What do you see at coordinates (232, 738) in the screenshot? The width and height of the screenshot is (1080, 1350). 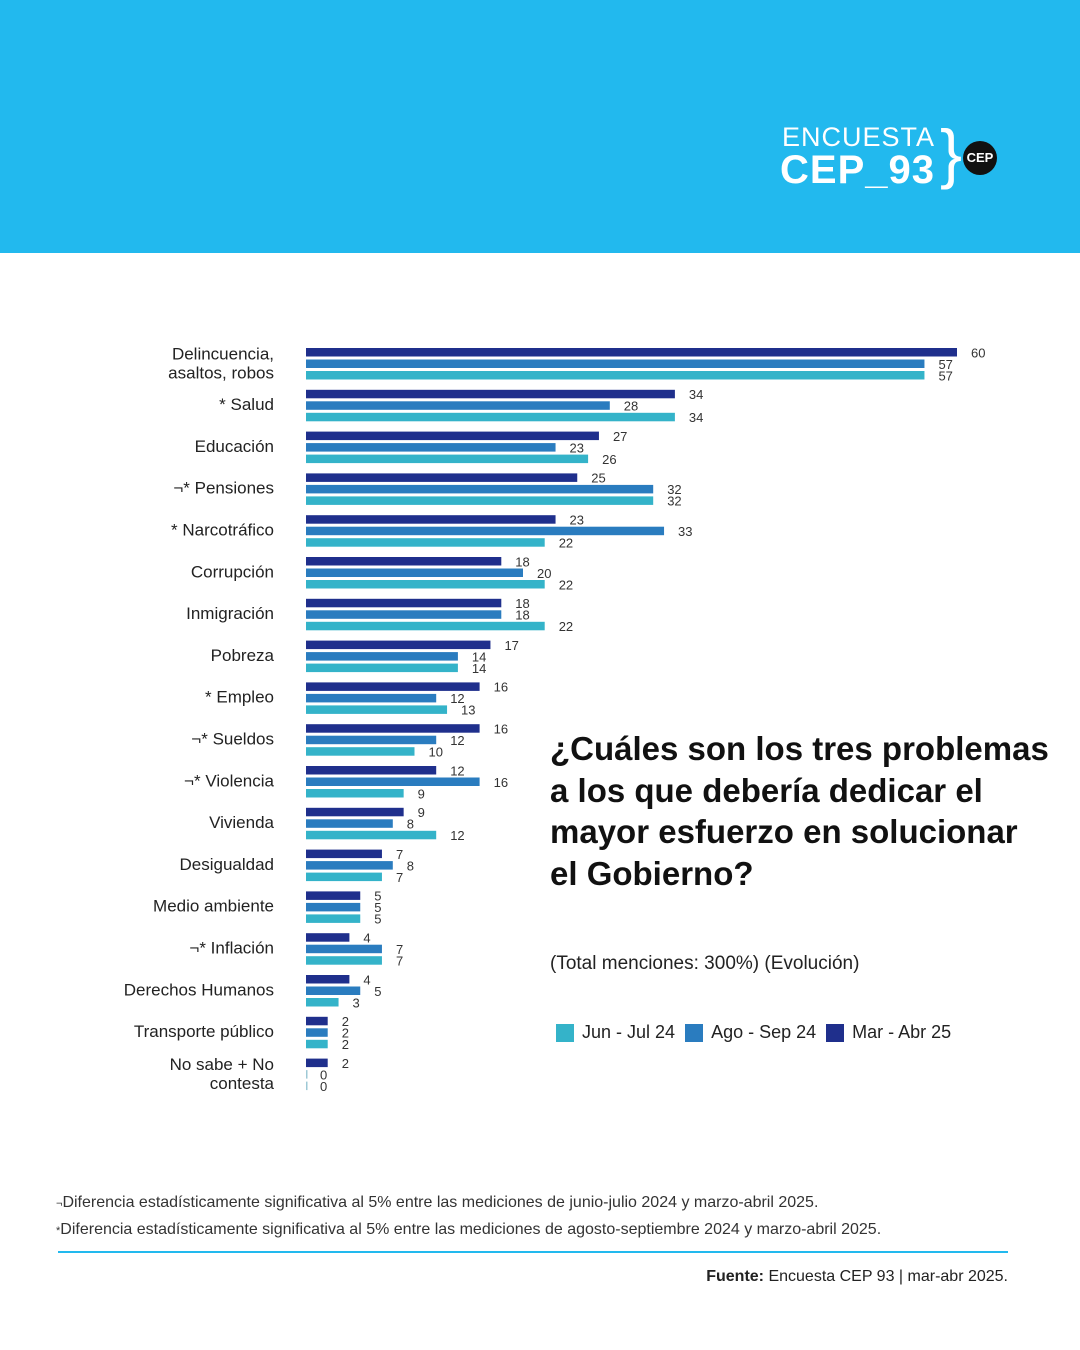 I see `category-label-sueldos: ¬* Sueldos` at bounding box center [232, 738].